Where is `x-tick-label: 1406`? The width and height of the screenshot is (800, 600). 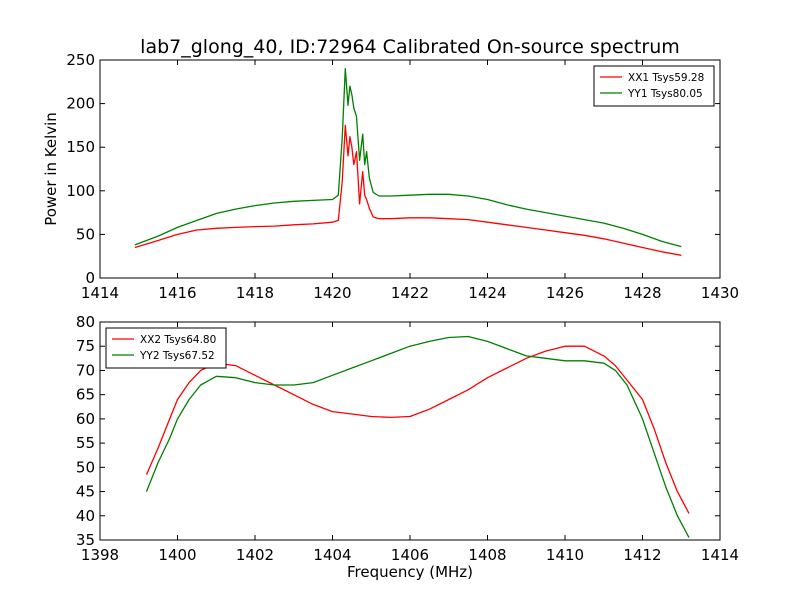
x-tick-label: 1406 is located at coordinates (410, 555).